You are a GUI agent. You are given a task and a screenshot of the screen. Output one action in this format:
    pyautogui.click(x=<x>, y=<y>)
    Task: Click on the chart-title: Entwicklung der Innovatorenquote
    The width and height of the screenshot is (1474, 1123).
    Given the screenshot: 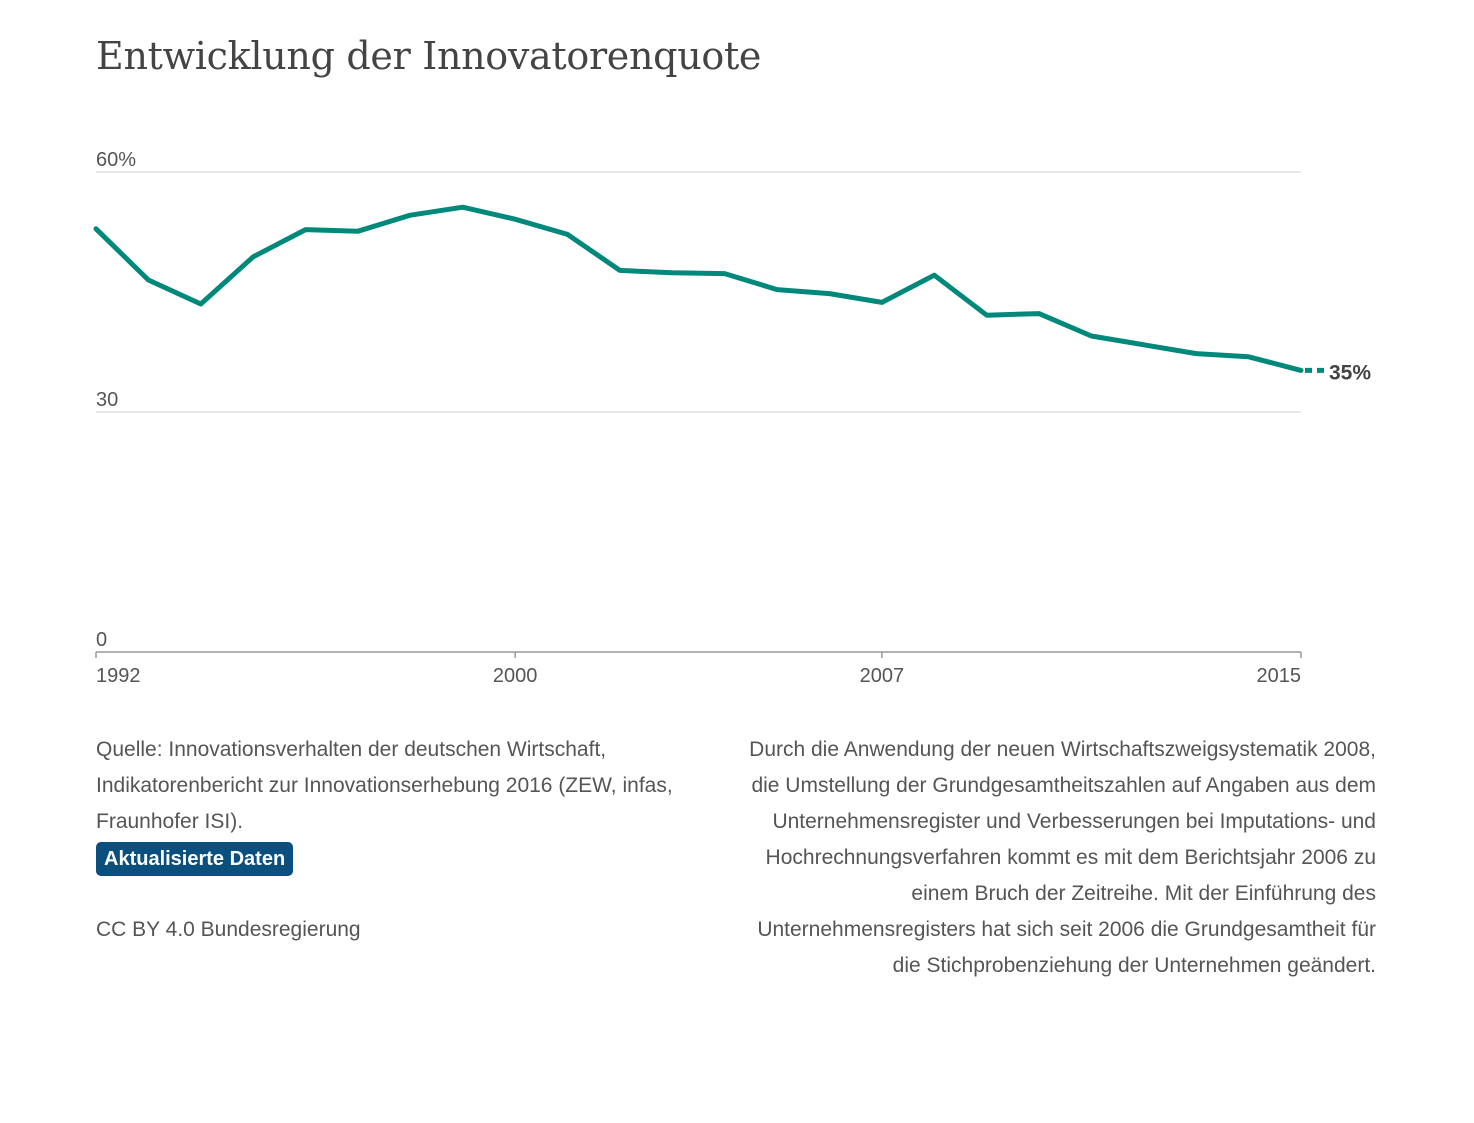 What is the action you would take?
    pyautogui.click(x=429, y=56)
    